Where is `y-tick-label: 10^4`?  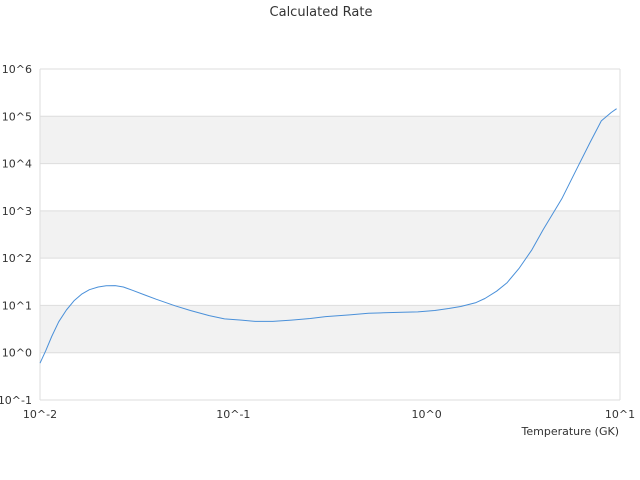 y-tick-label: 10^4 is located at coordinates (17, 164).